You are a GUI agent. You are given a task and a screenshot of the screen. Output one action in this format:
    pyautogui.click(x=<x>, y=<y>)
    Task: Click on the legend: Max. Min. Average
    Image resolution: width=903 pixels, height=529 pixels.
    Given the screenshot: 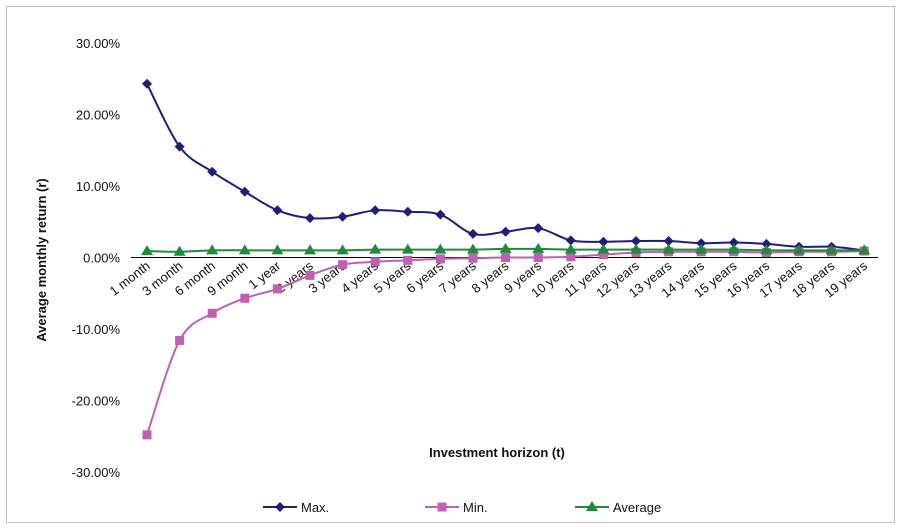 What is the action you would take?
    pyautogui.click(x=462, y=507)
    